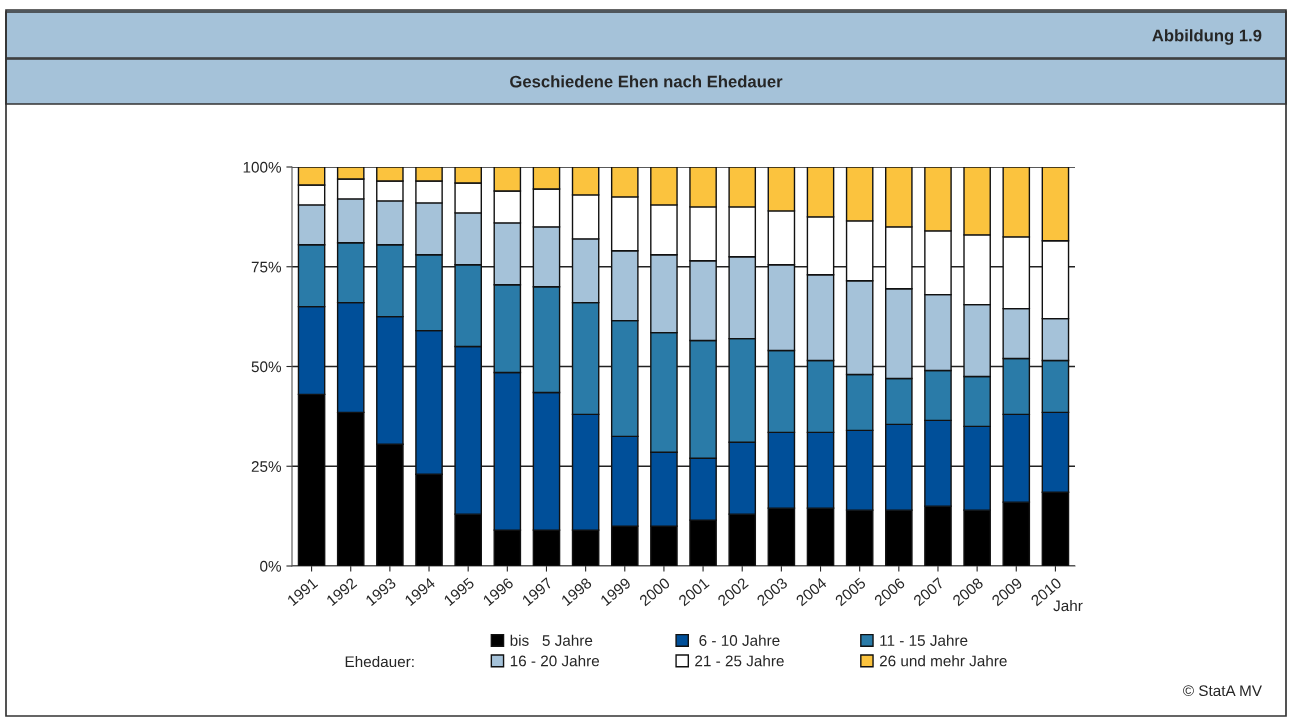 Image resolution: width=1292 pixels, height=722 pixels. I want to click on legend-label: bis 5 Jahre, so click(551, 640).